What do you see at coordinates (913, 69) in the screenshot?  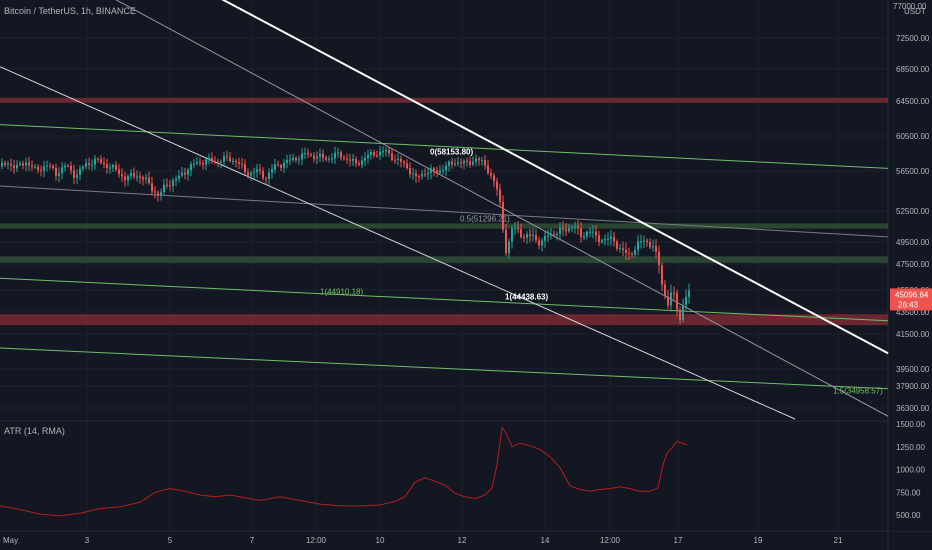 I see `price-axis-label: 68500.00` at bounding box center [913, 69].